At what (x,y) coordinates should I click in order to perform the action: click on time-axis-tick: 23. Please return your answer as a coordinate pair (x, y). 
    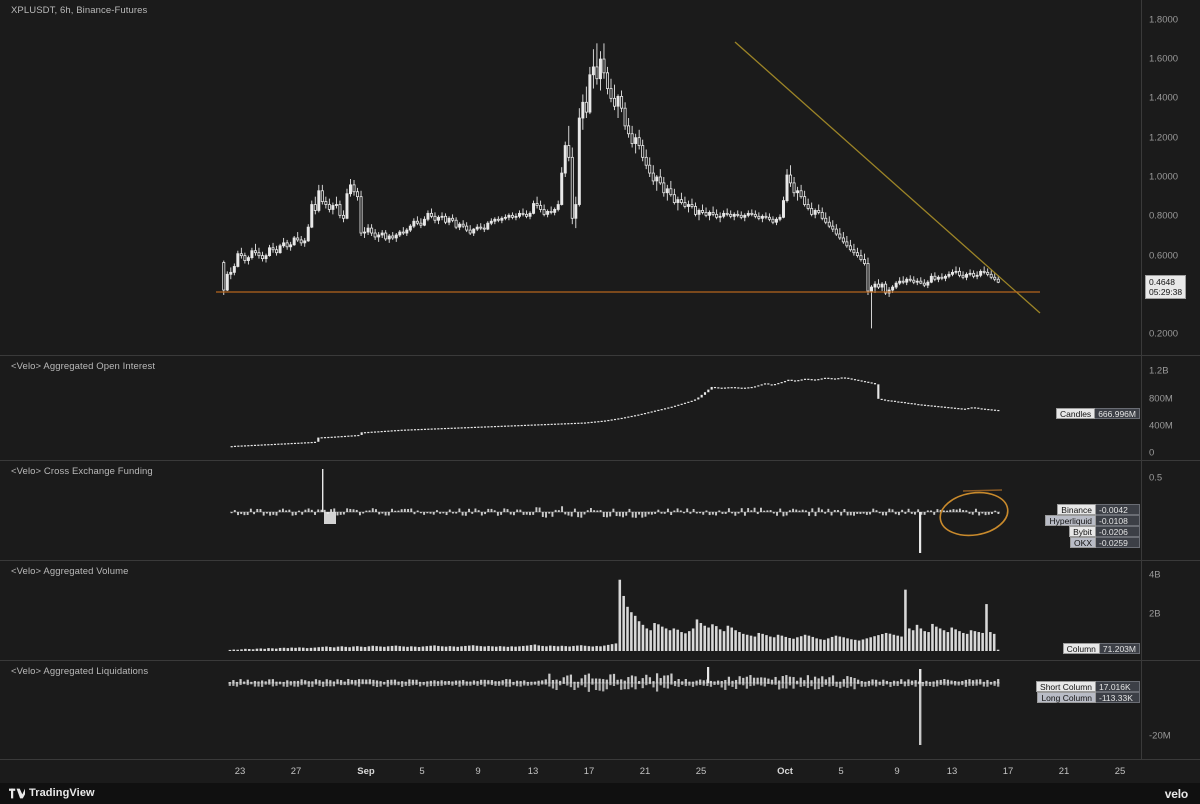
    Looking at the image, I should click on (240, 771).